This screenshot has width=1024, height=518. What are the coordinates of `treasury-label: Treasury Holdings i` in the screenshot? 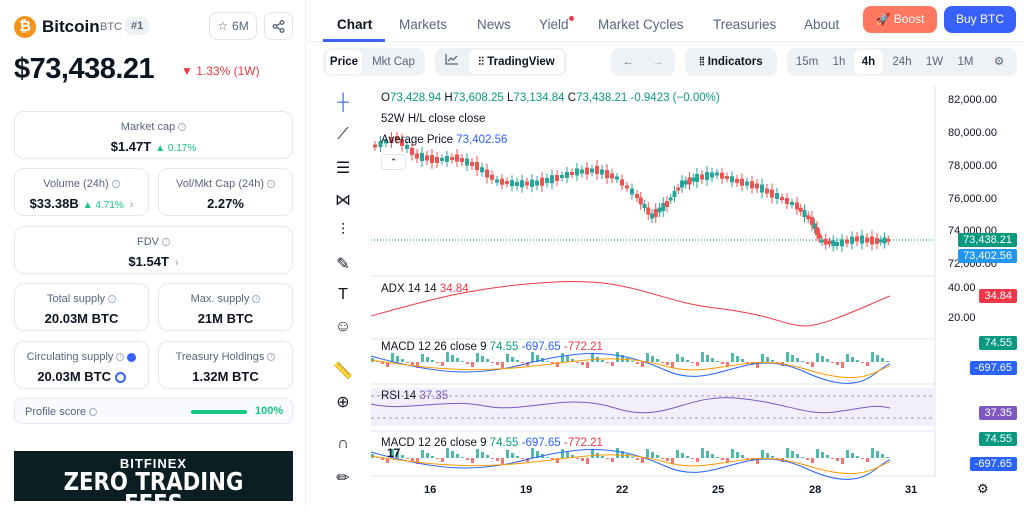 It's located at (225, 357).